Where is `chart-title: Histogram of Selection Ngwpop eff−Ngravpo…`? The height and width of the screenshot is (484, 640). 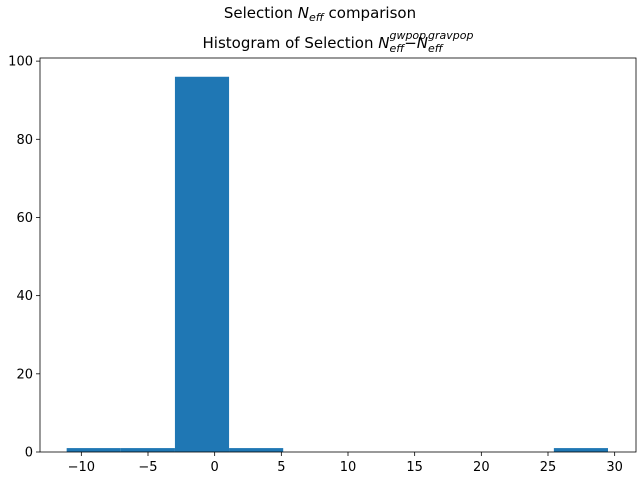 chart-title: Histogram of Selection Ngwpop eff−Ngravpo… is located at coordinates (338, 42).